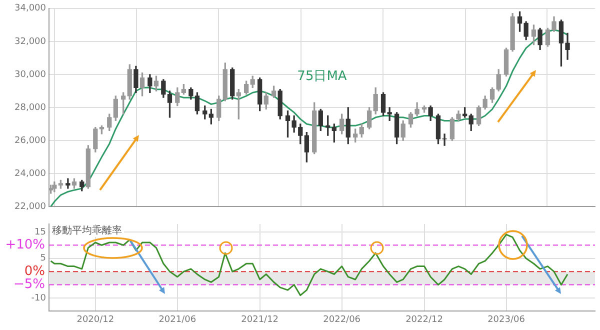 The height and width of the screenshot is (330, 600). I want to click on ref-line-label: 0%, so click(34, 271).